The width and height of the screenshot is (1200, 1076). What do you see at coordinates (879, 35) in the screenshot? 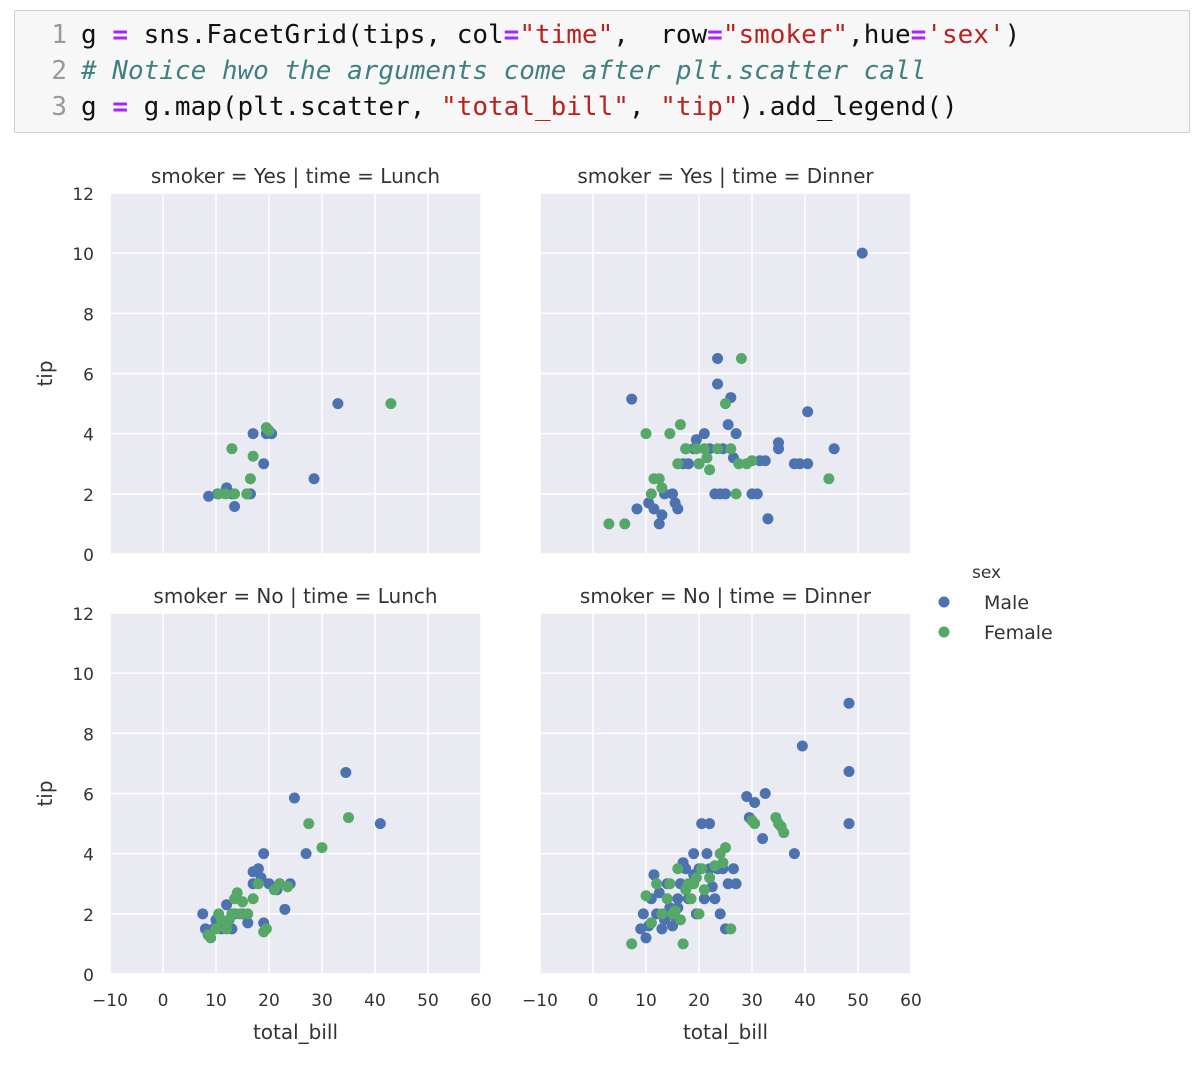
I see `code-text: ,hue` at bounding box center [879, 35].